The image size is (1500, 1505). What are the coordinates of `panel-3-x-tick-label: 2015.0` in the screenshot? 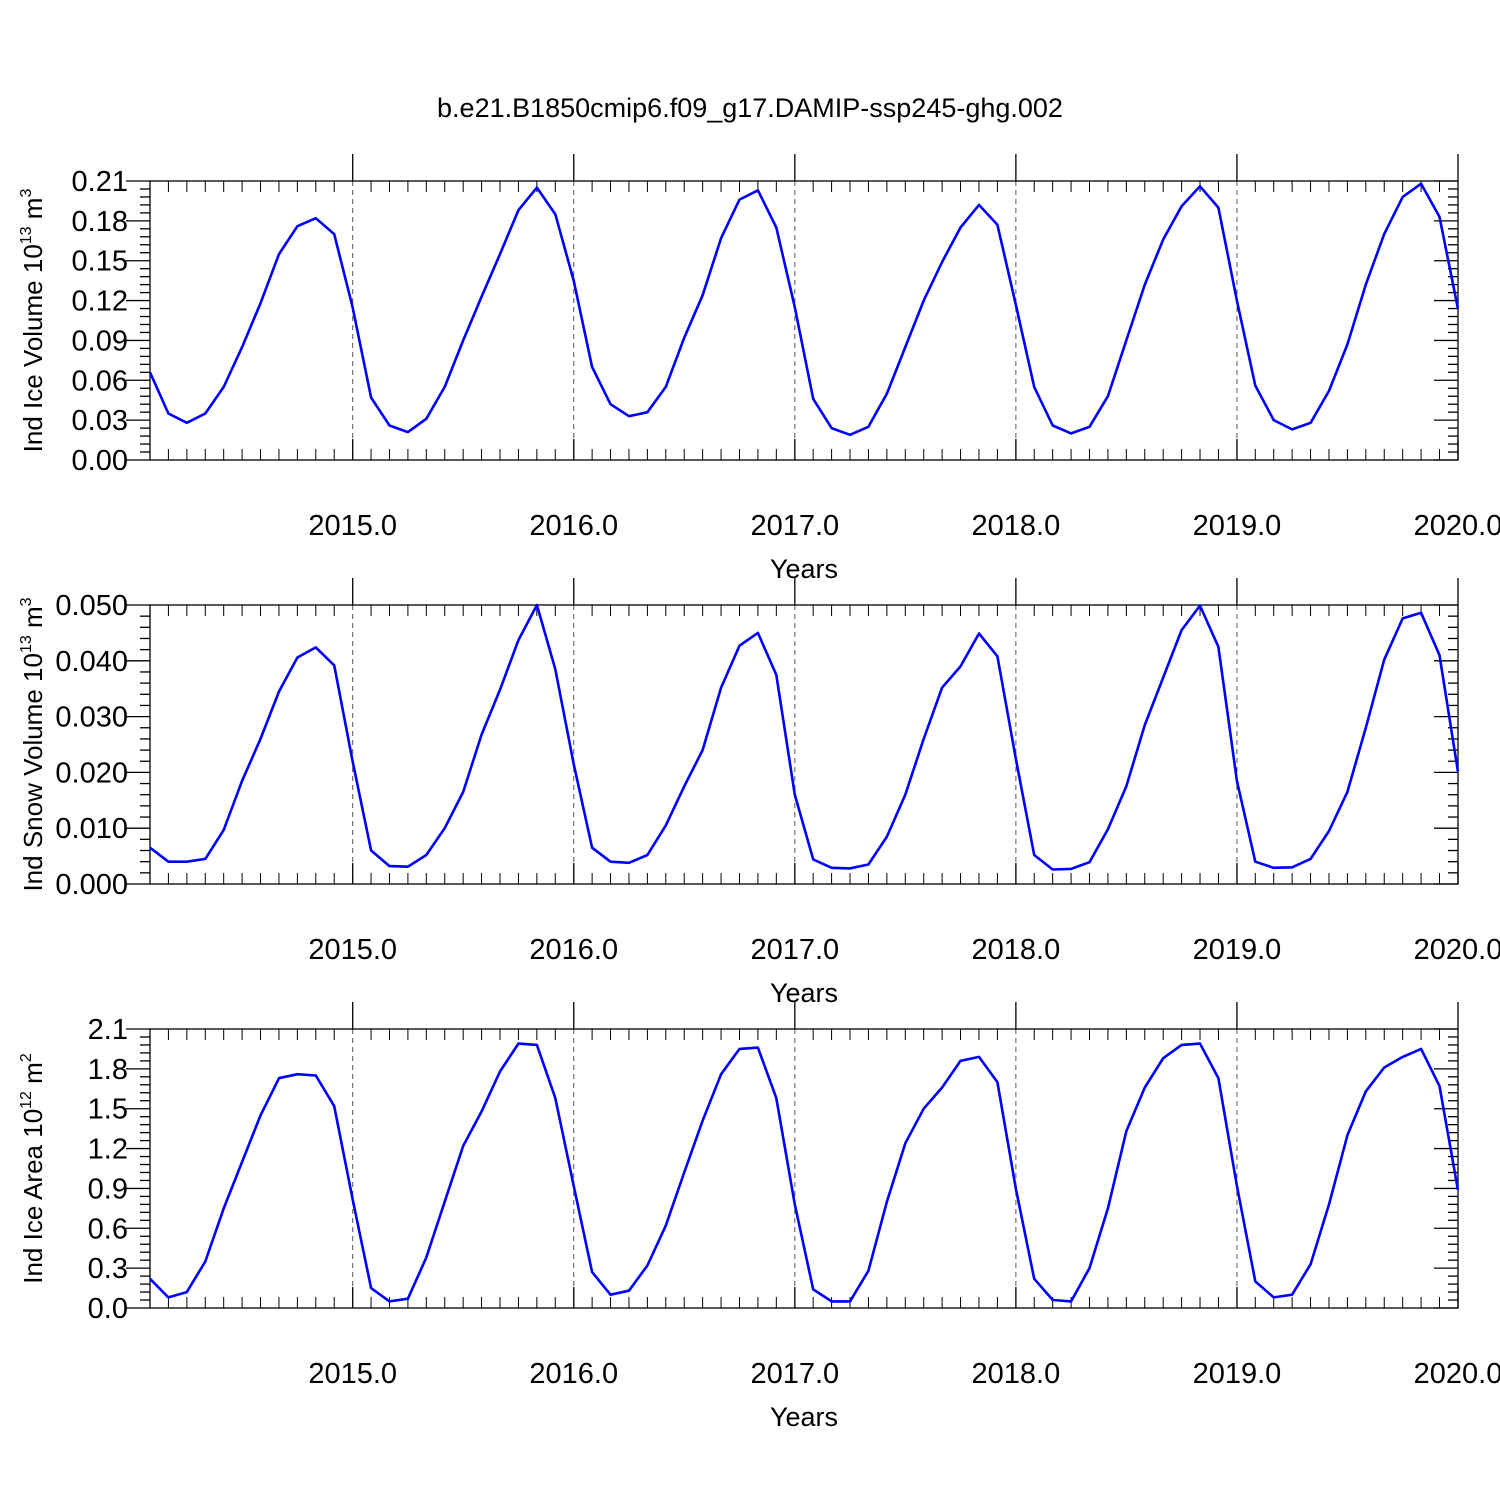 It's located at (352, 1374).